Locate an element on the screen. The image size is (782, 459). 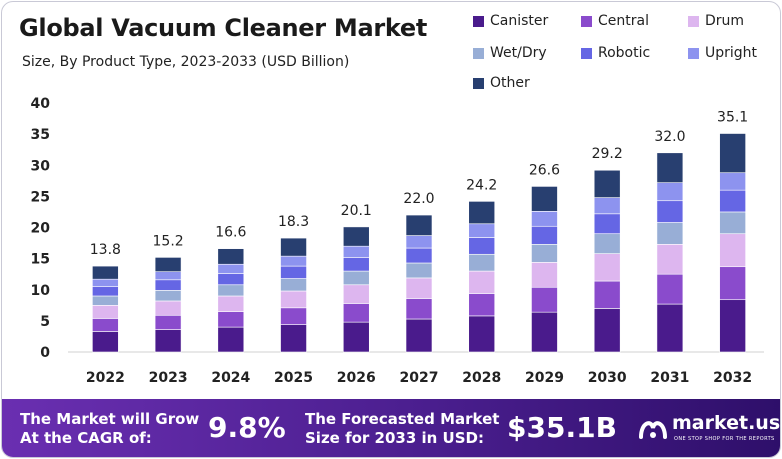
cagr-label-line1: The Market will Grow is located at coordinates (110, 419).